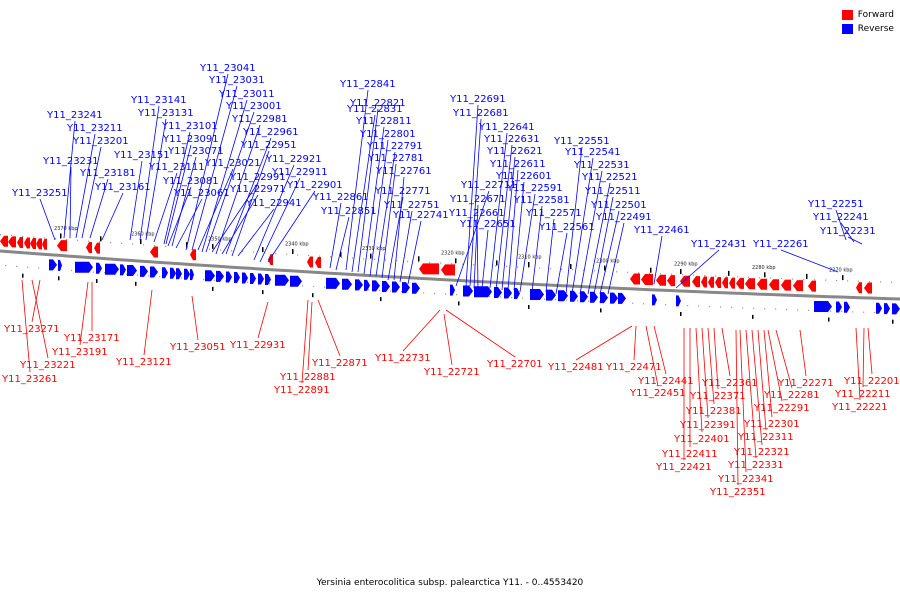  I want to click on gene-label-y11_22421: Y11_22421, so click(683, 467).